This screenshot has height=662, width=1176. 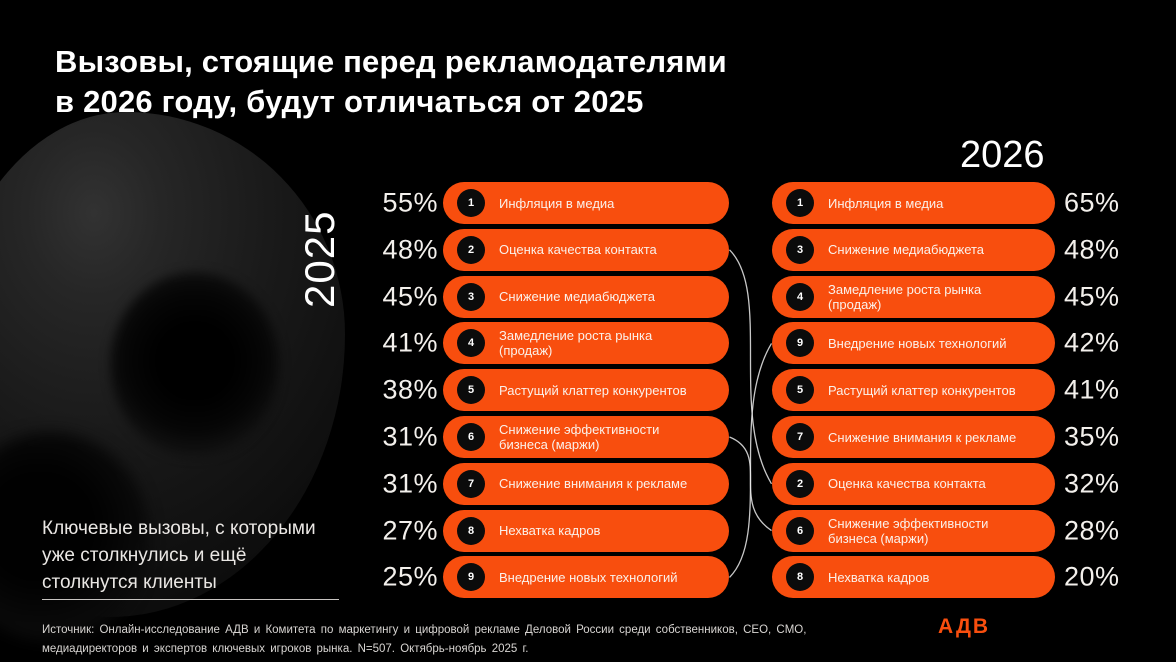 What do you see at coordinates (349, 101) in the screenshot?
I see `title-line-2: в 2026 году, будут отличаться от 2025` at bounding box center [349, 101].